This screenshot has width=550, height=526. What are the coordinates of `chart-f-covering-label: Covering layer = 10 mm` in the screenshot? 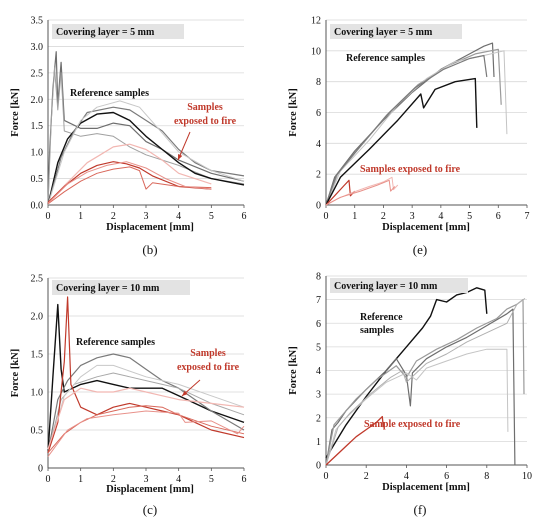 It's located at (386, 286).